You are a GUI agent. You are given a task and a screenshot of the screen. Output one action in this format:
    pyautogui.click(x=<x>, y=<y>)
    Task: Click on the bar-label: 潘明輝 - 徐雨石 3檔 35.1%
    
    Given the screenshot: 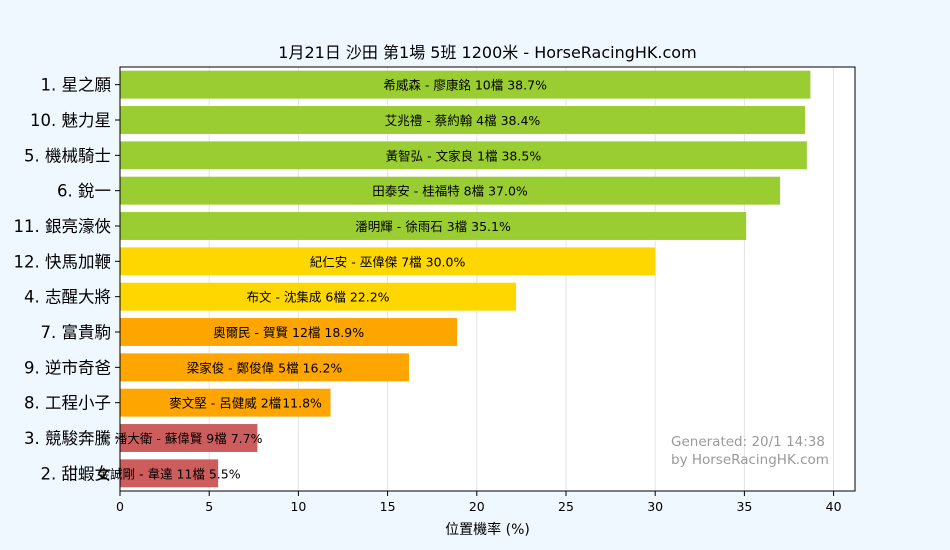 What is the action you would take?
    pyautogui.click(x=433, y=226)
    